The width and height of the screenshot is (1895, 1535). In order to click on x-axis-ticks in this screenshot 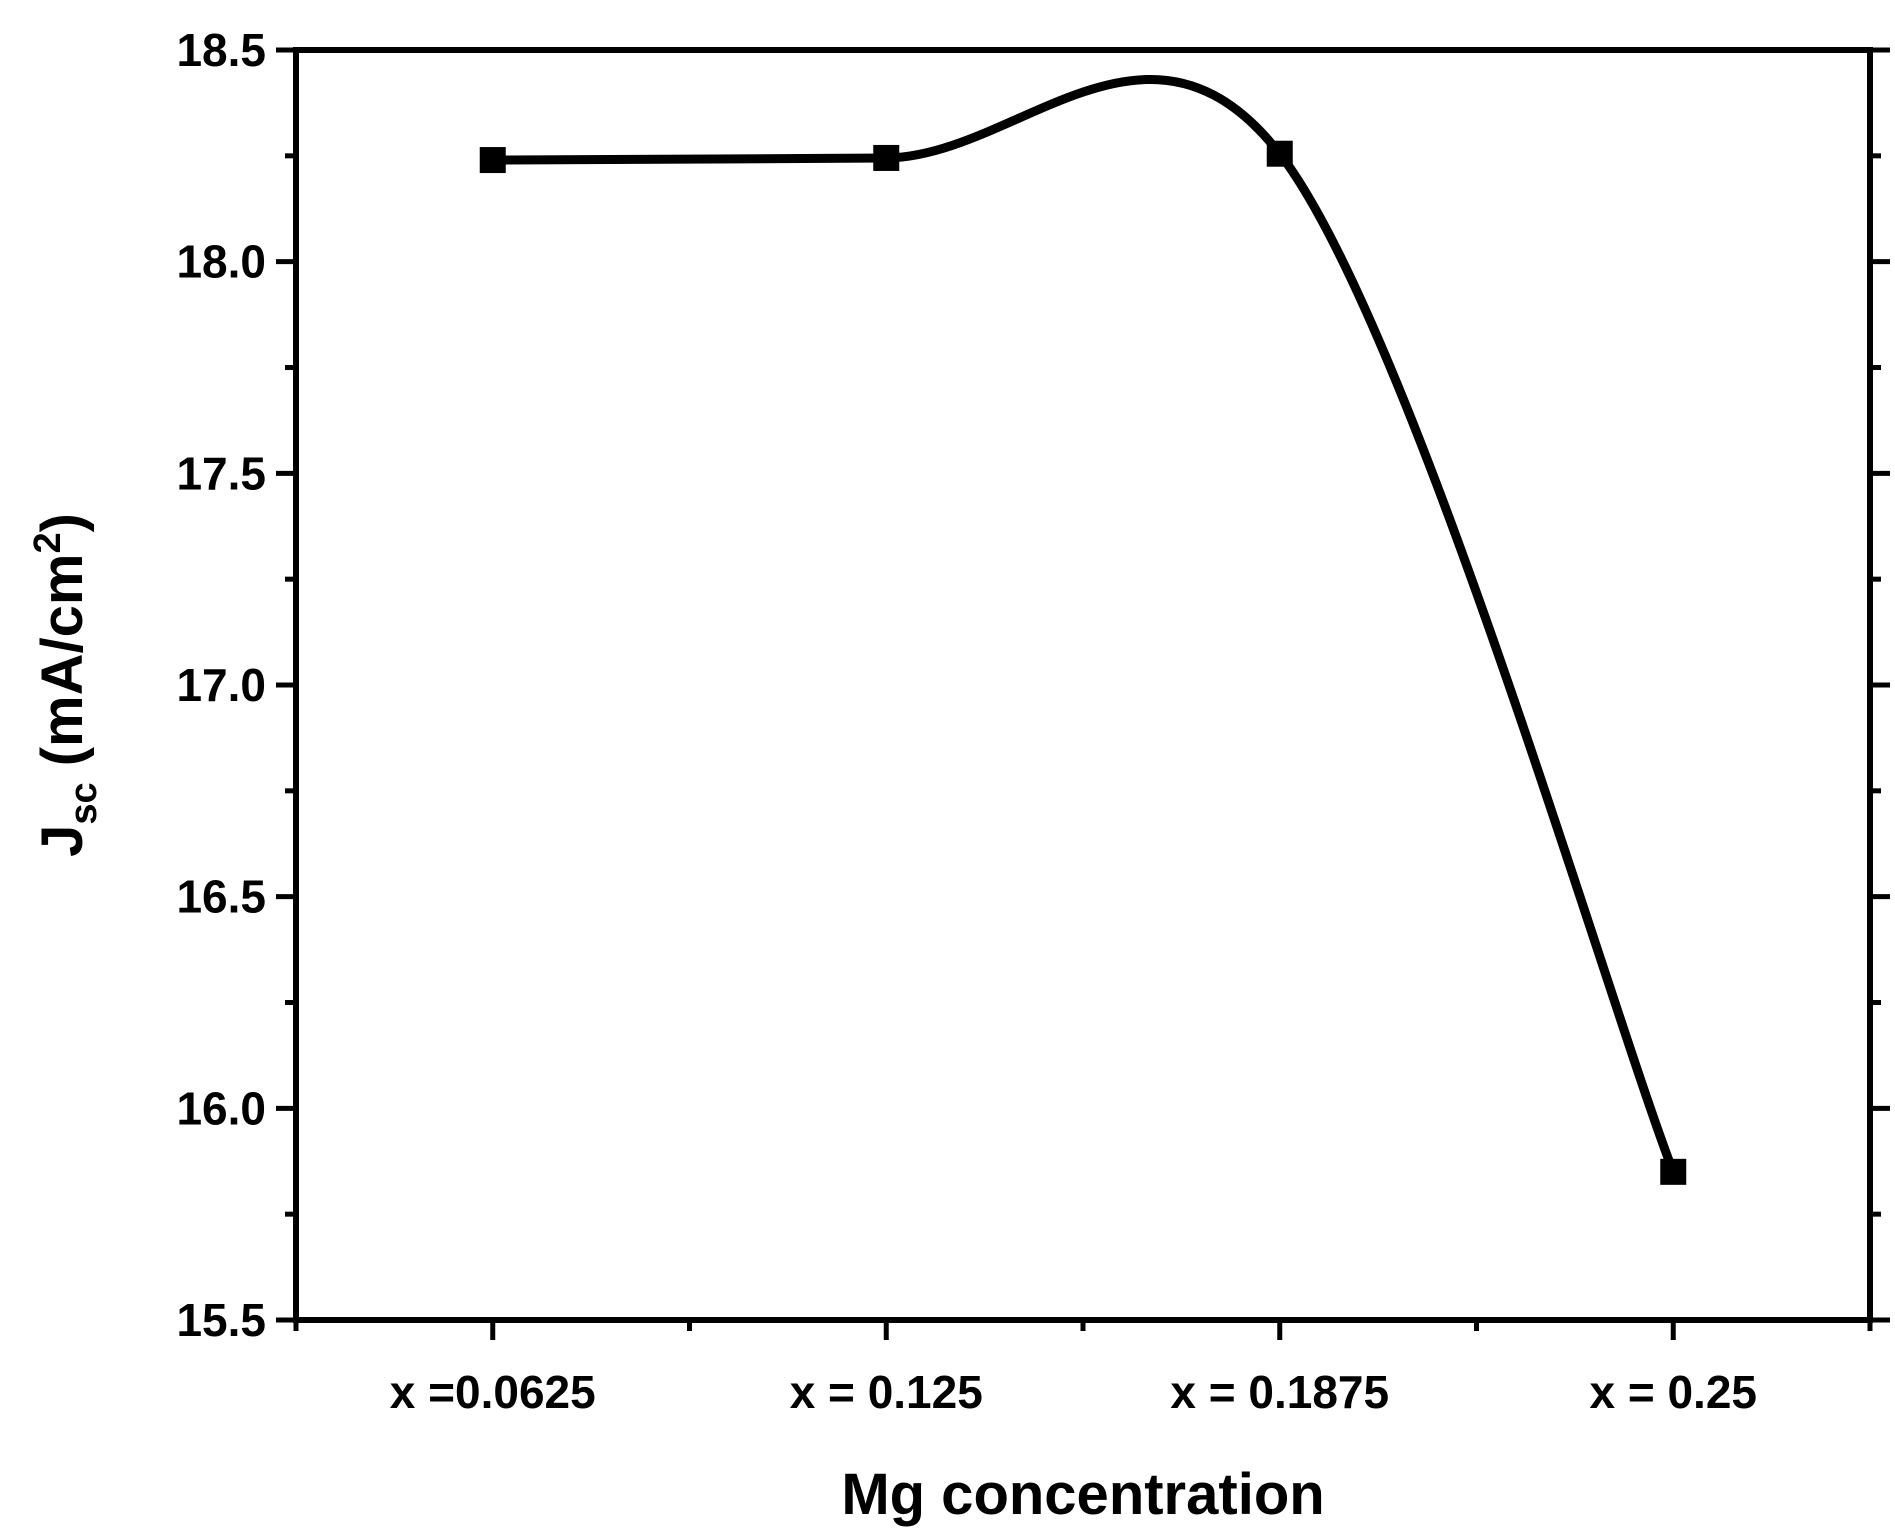, I will do `click(1083, 1330)`.